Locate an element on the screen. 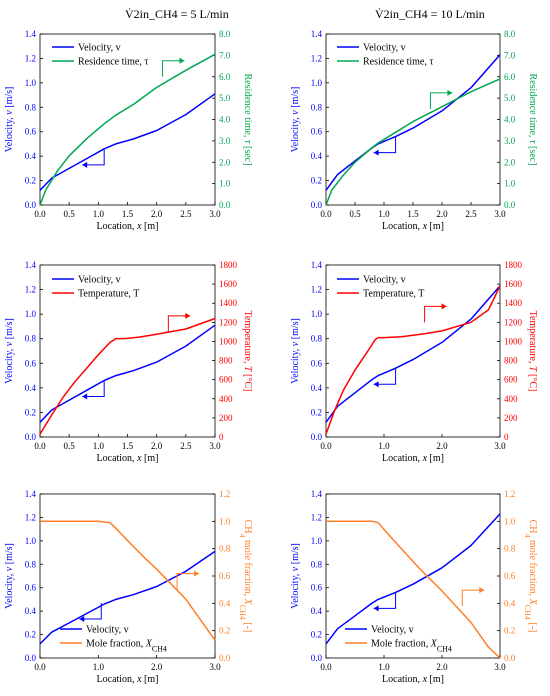 This screenshot has width=550, height=696. x-tick-label: 1.5 is located at coordinates (128, 446).